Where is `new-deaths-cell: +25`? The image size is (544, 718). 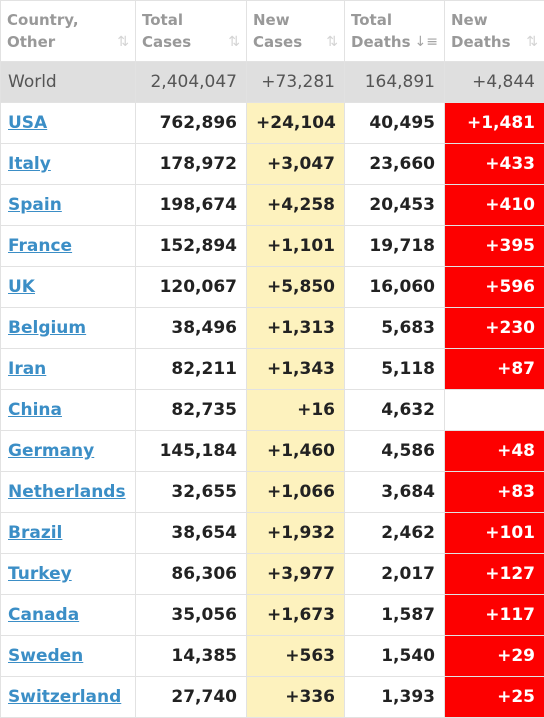
new-deaths-cell: +25 is located at coordinates (494, 697).